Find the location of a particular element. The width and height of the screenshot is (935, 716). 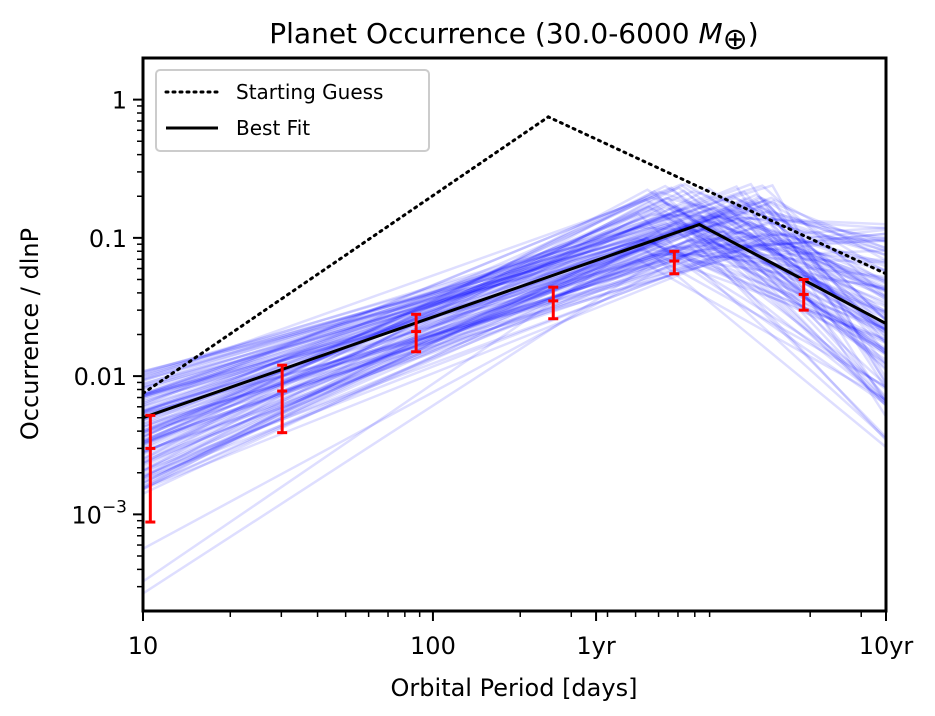

legend-label-starting-guess: Starting Guess is located at coordinates (309, 92).